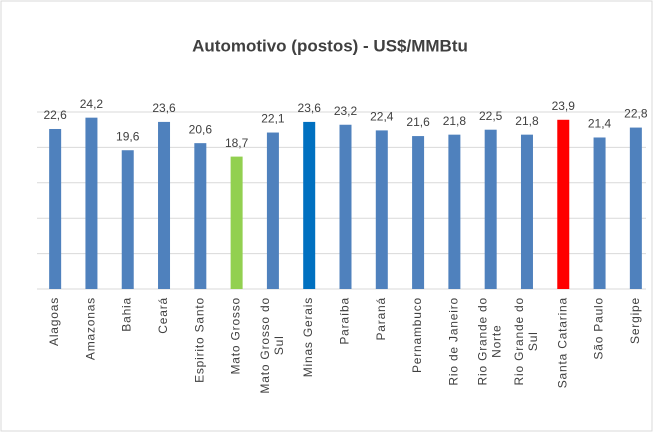 The image size is (654, 438). Describe the element at coordinates (201, 129) in the screenshot. I see `value-label: 20,6` at that location.